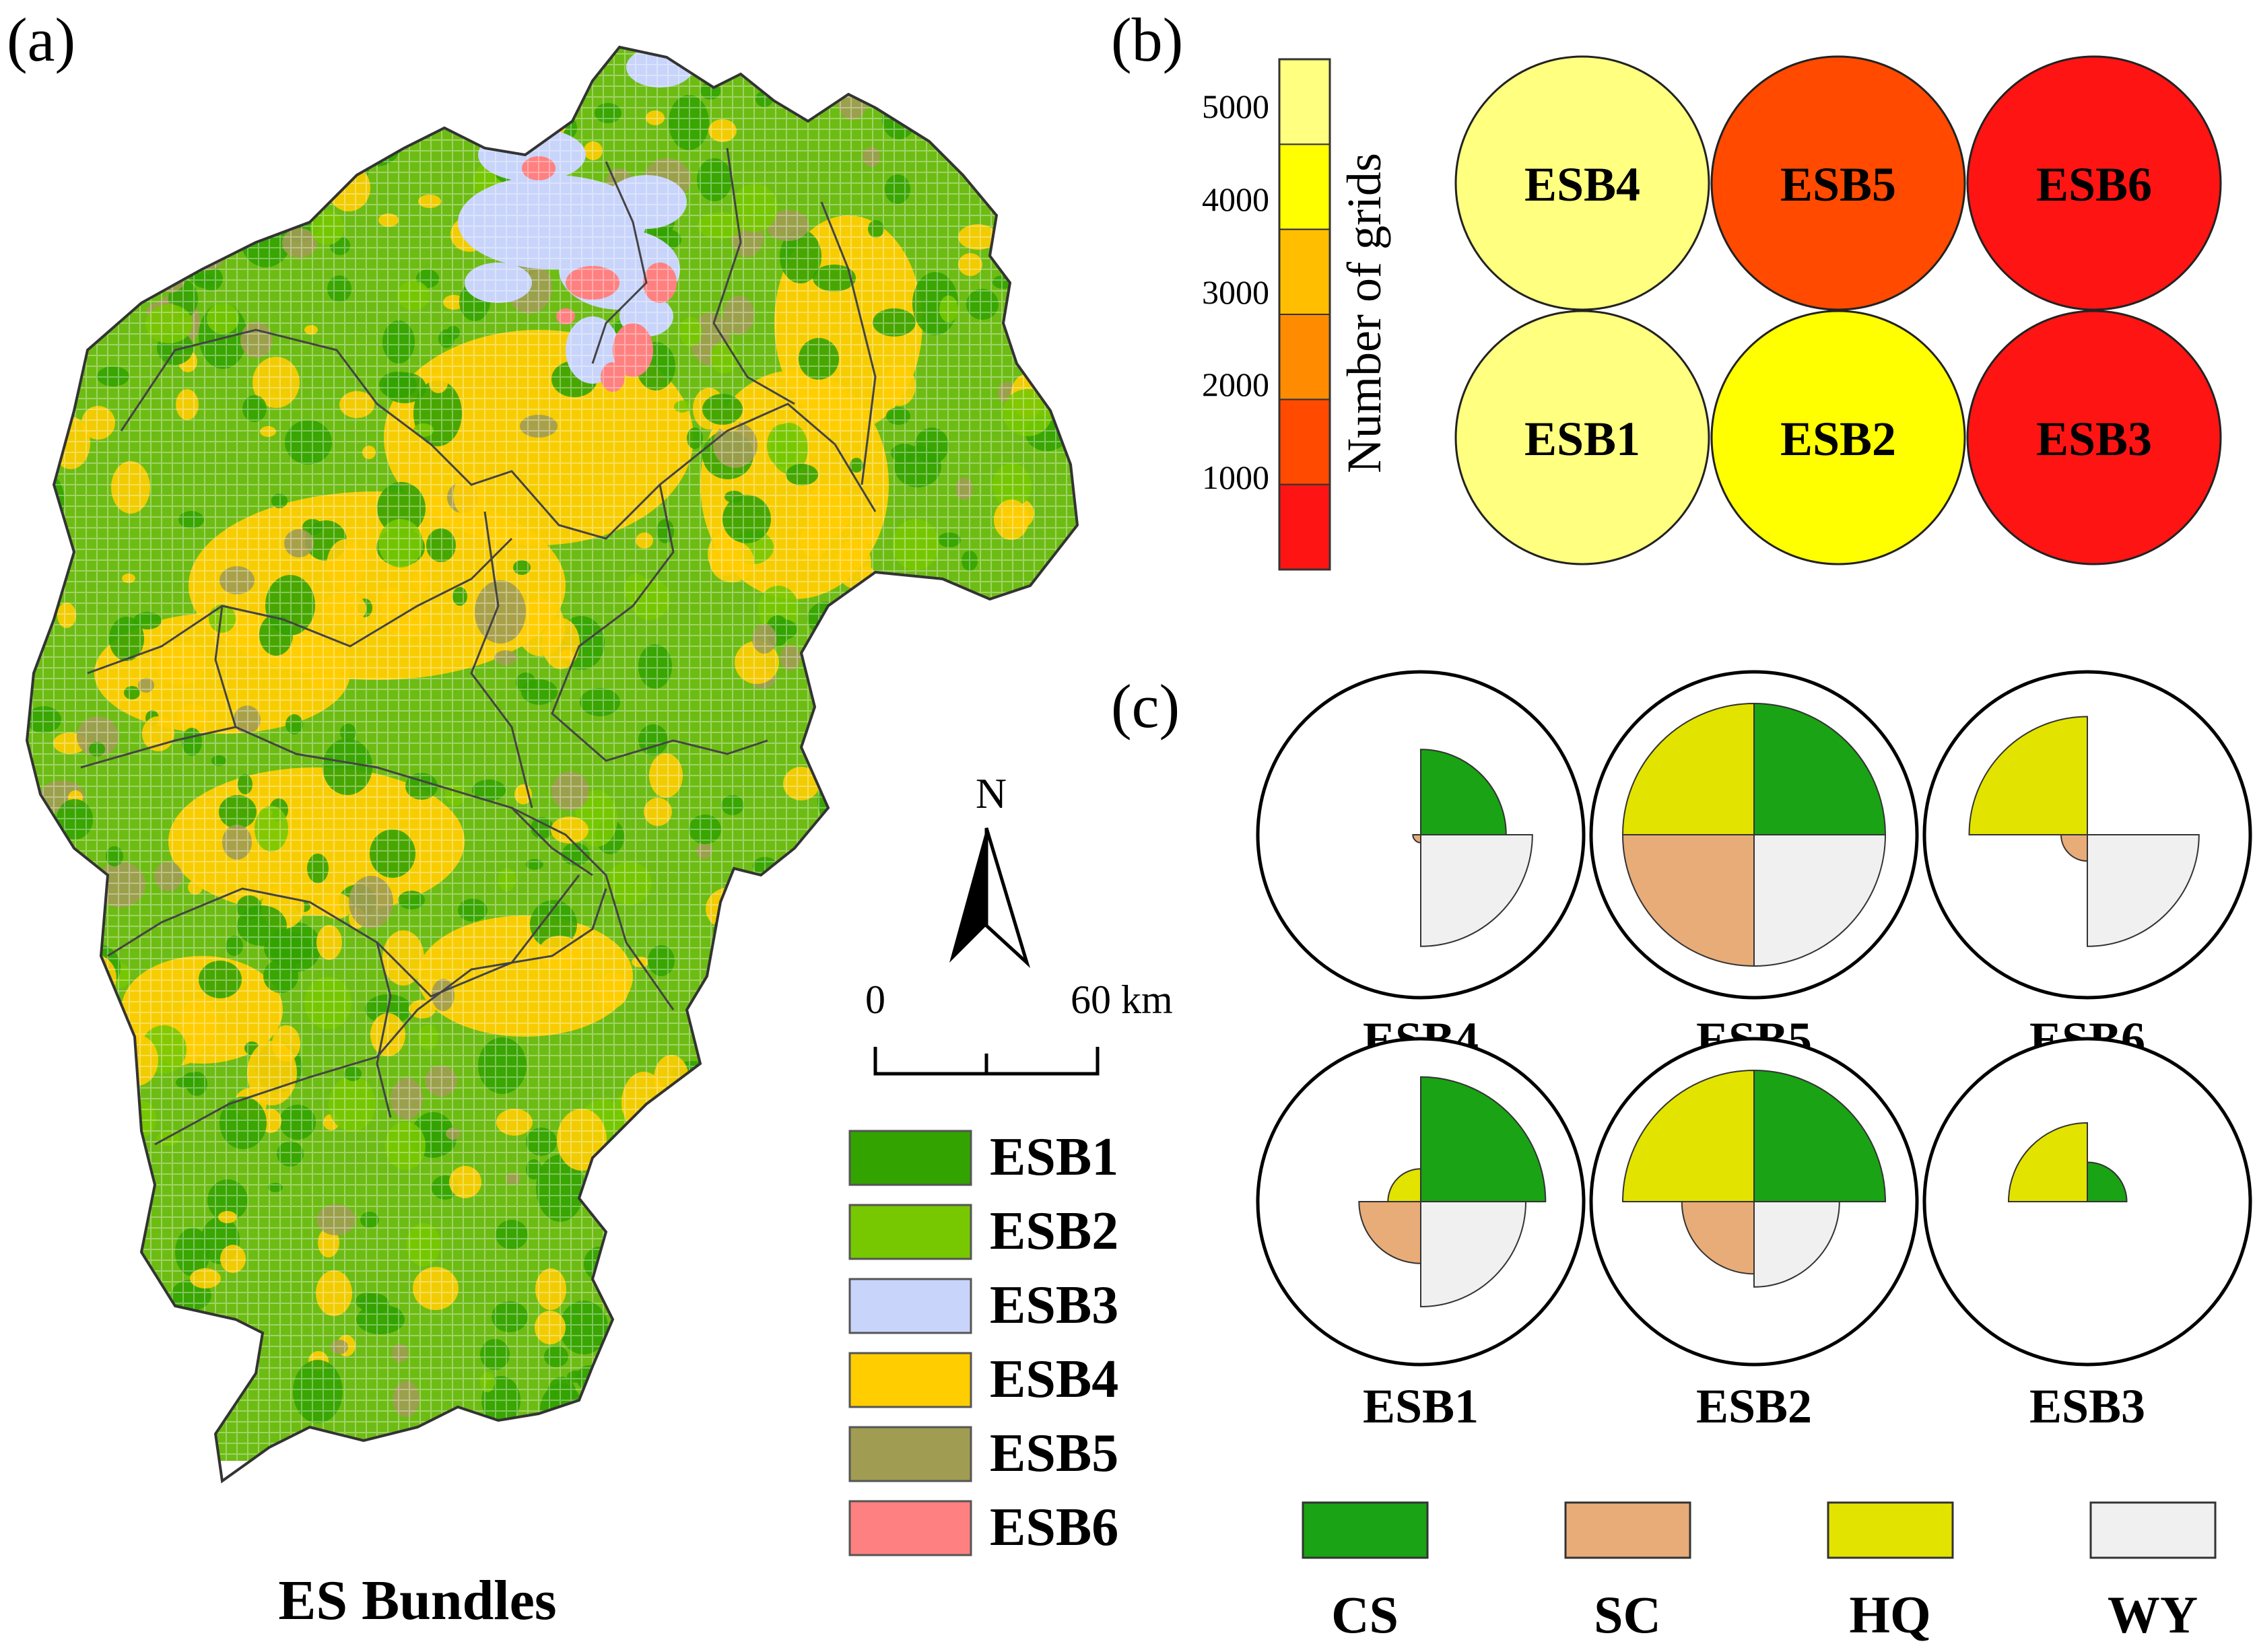 The height and width of the screenshot is (1652, 2255). Describe the element at coordinates (1365, 1614) in the screenshot. I see `service-label-cs: CS` at that location.